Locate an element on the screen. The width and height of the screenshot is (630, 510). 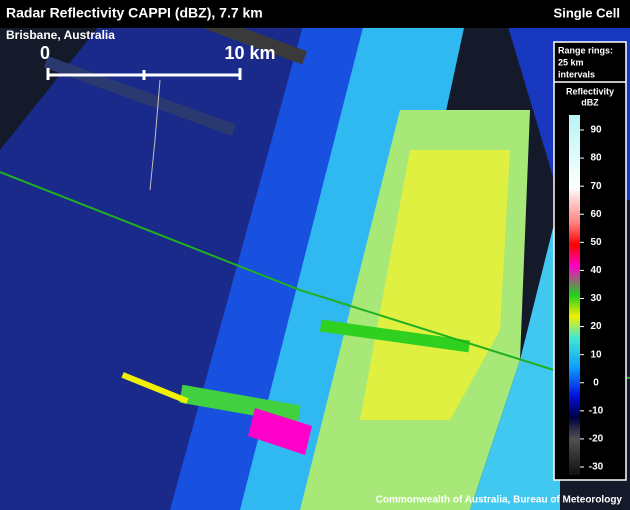
legend-tick-label: 30 is located at coordinates (596, 298).